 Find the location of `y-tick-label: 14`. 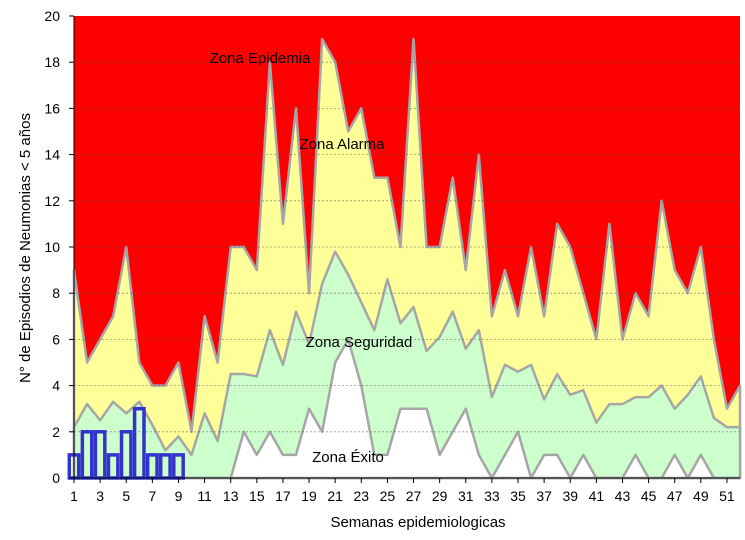

y-tick-label: 14 is located at coordinates (52, 155).